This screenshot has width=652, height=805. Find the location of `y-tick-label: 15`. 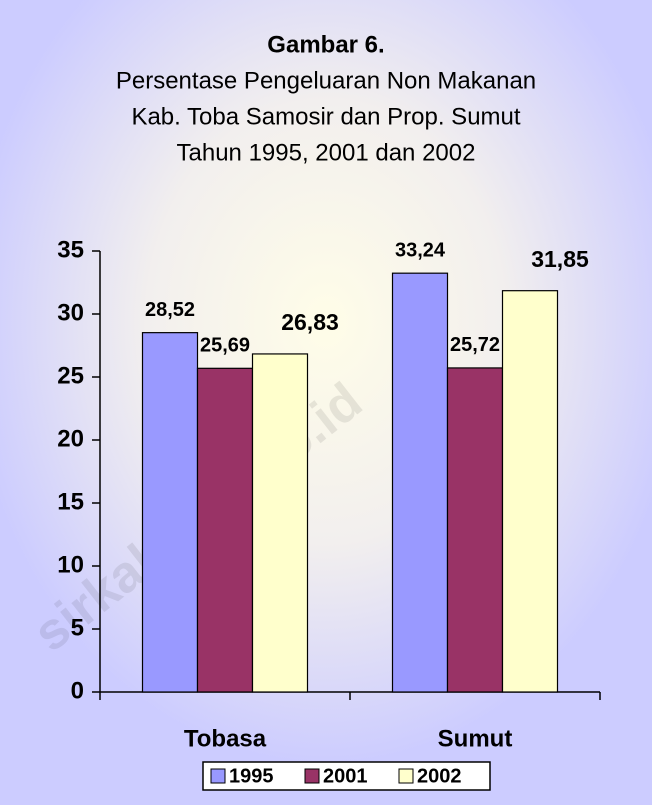

y-tick-label: 15 is located at coordinates (70, 501).